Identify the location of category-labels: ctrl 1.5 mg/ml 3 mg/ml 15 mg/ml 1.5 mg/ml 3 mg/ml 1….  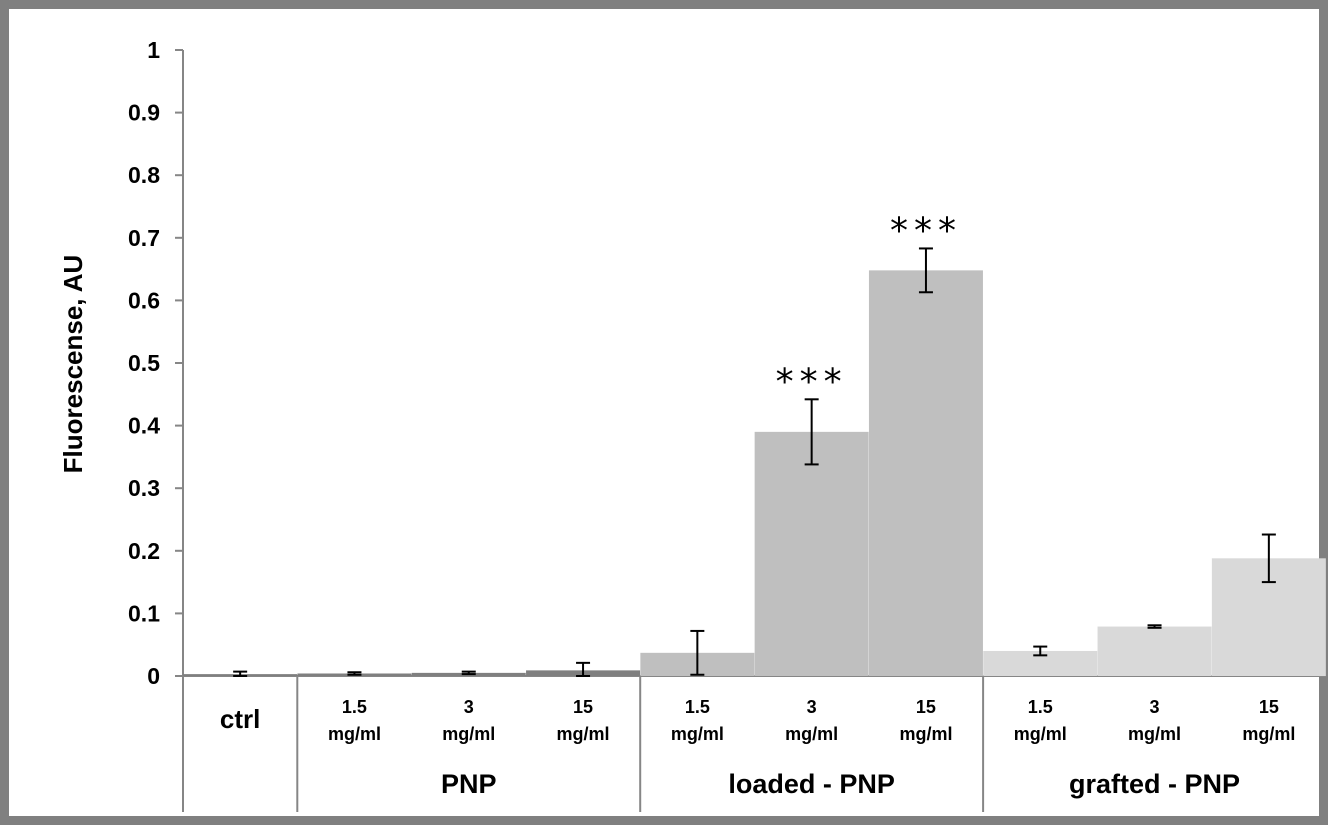
(757, 720).